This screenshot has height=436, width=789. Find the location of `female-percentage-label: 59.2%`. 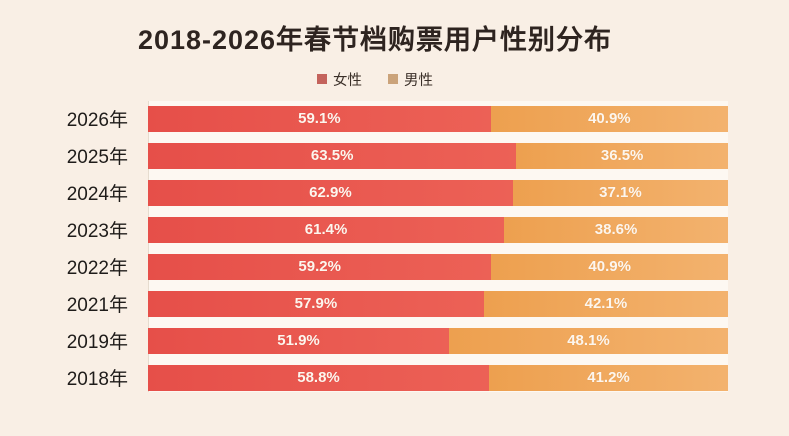

female-percentage-label: 59.2% is located at coordinates (319, 267).